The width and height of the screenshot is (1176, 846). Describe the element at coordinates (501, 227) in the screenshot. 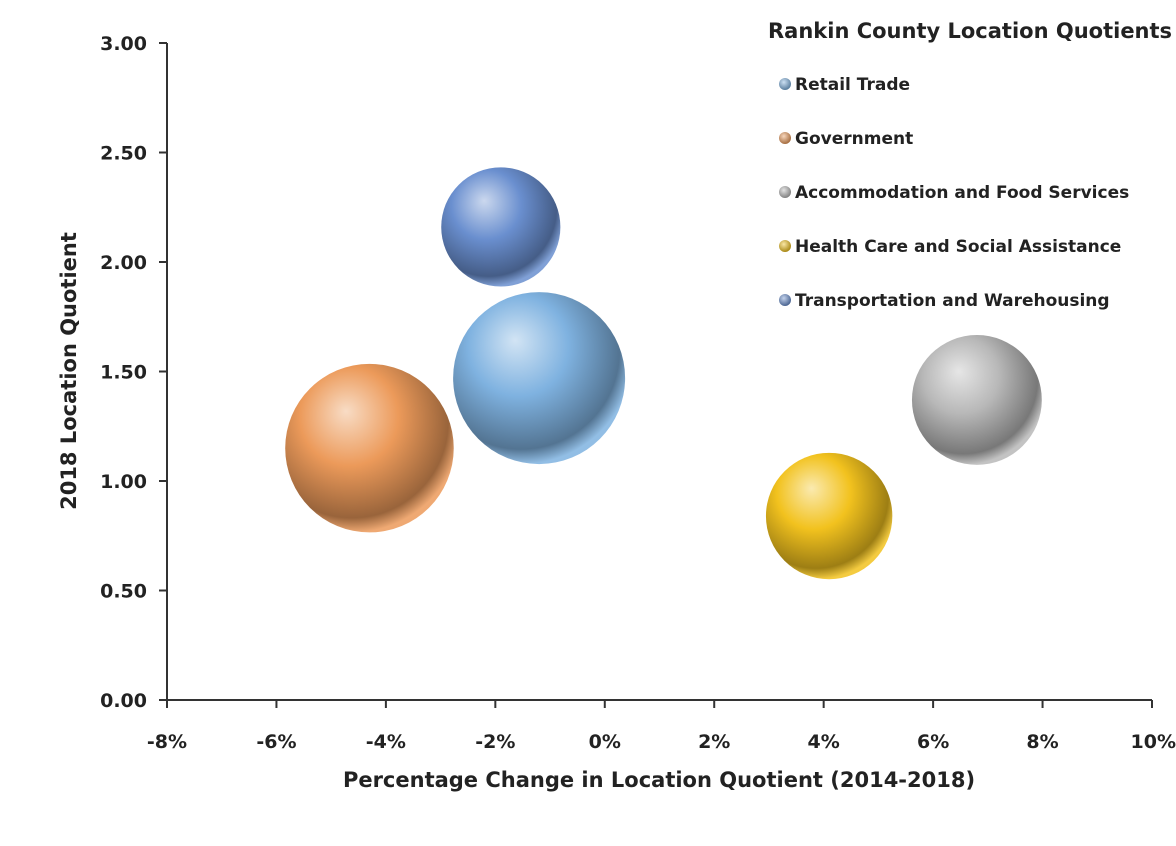

I see `bubble-transportation-and-warehousing` at that location.